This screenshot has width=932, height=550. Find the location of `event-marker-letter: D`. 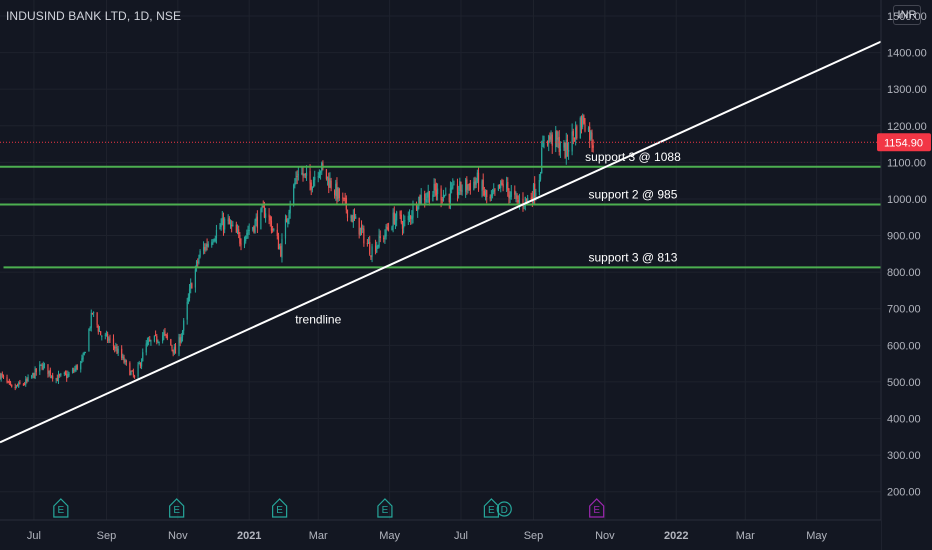

event-marker-letter: D is located at coordinates (504, 510).